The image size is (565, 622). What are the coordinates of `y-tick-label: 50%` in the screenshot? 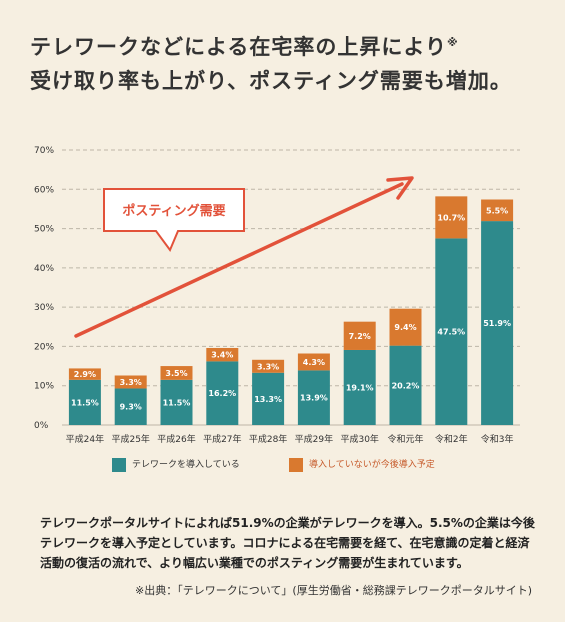 It's located at (44, 230).